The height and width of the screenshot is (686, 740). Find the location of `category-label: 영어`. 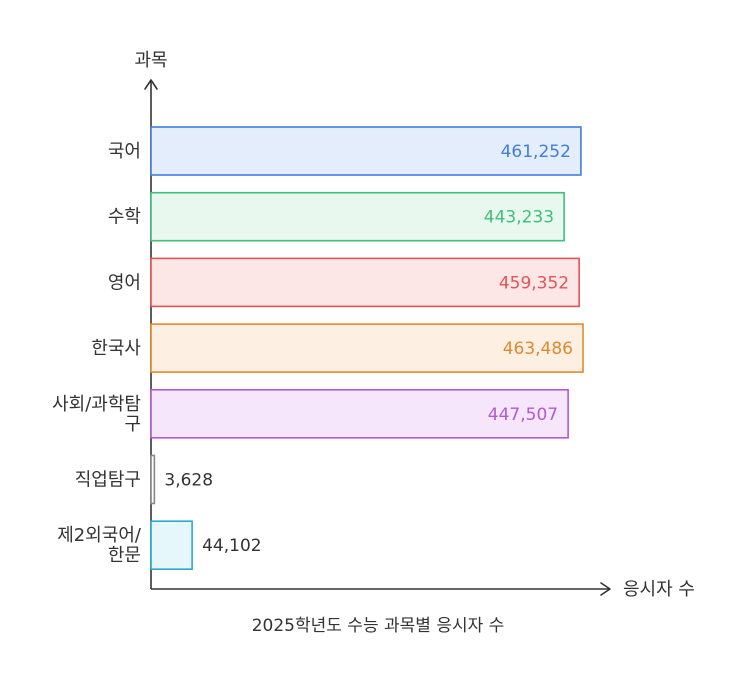

category-label: 영어 is located at coordinates (124, 282).